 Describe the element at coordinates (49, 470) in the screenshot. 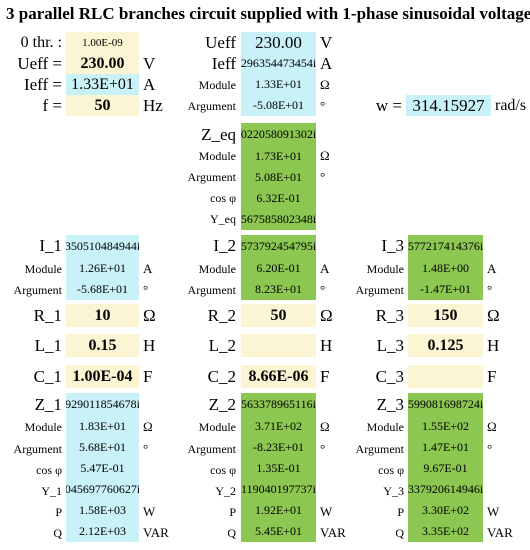

I see `z1-cosphi-label: cos φ` at that location.